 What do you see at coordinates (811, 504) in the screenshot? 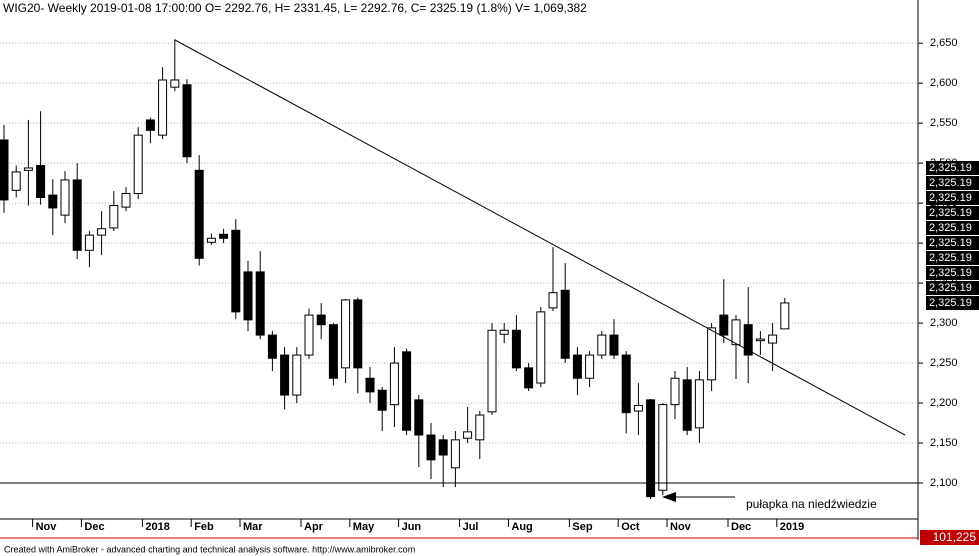
I see `annotation: pułapka na niedźwiedzie` at bounding box center [811, 504].